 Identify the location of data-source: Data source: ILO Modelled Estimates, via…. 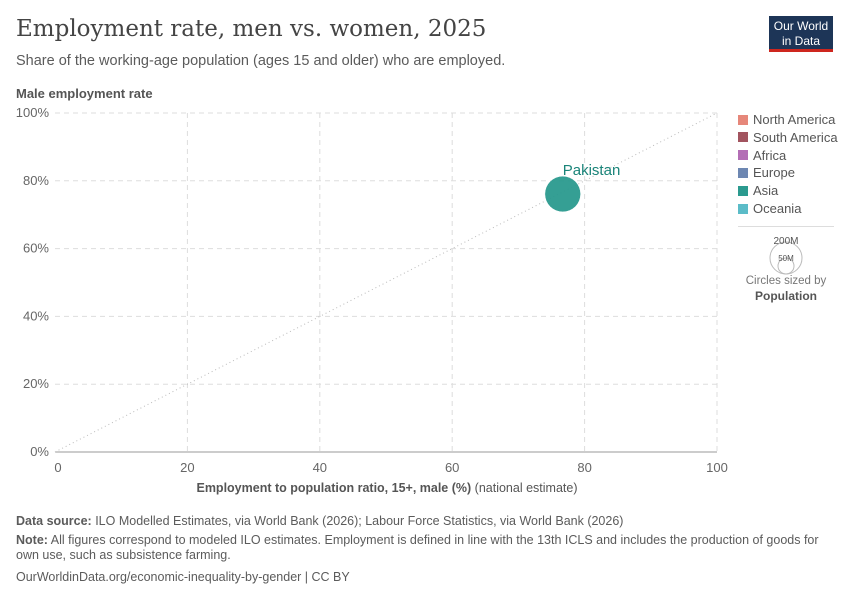
(426, 521).